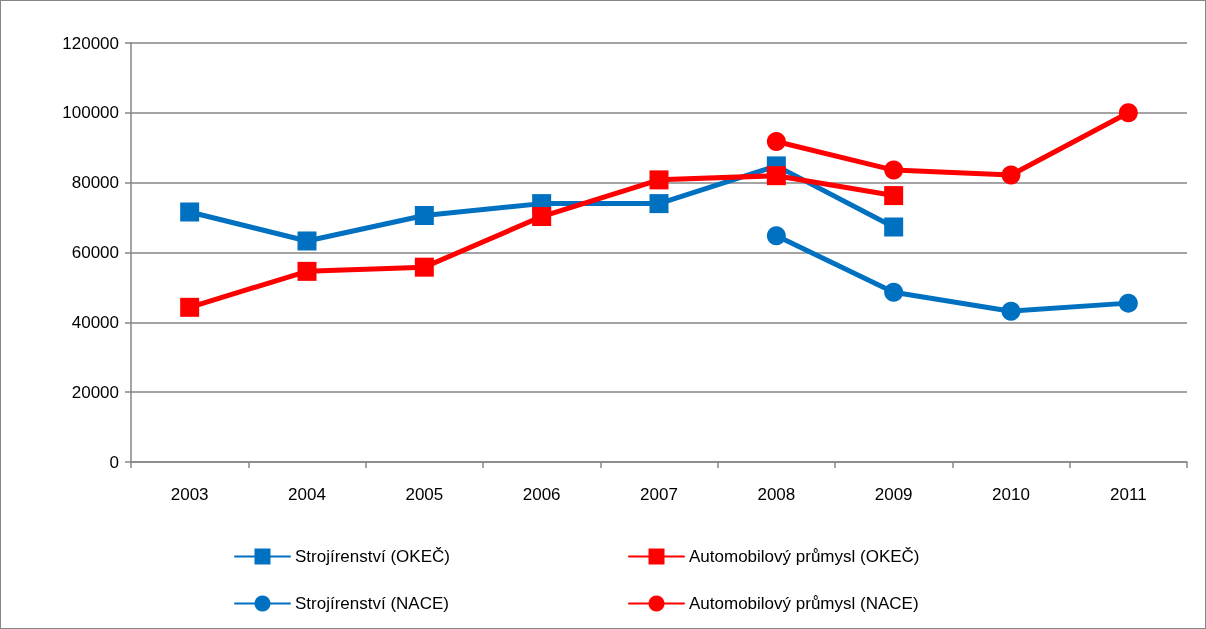 This screenshot has height=629, width=1206. I want to click on y-tick-label: 60000, so click(95, 252).